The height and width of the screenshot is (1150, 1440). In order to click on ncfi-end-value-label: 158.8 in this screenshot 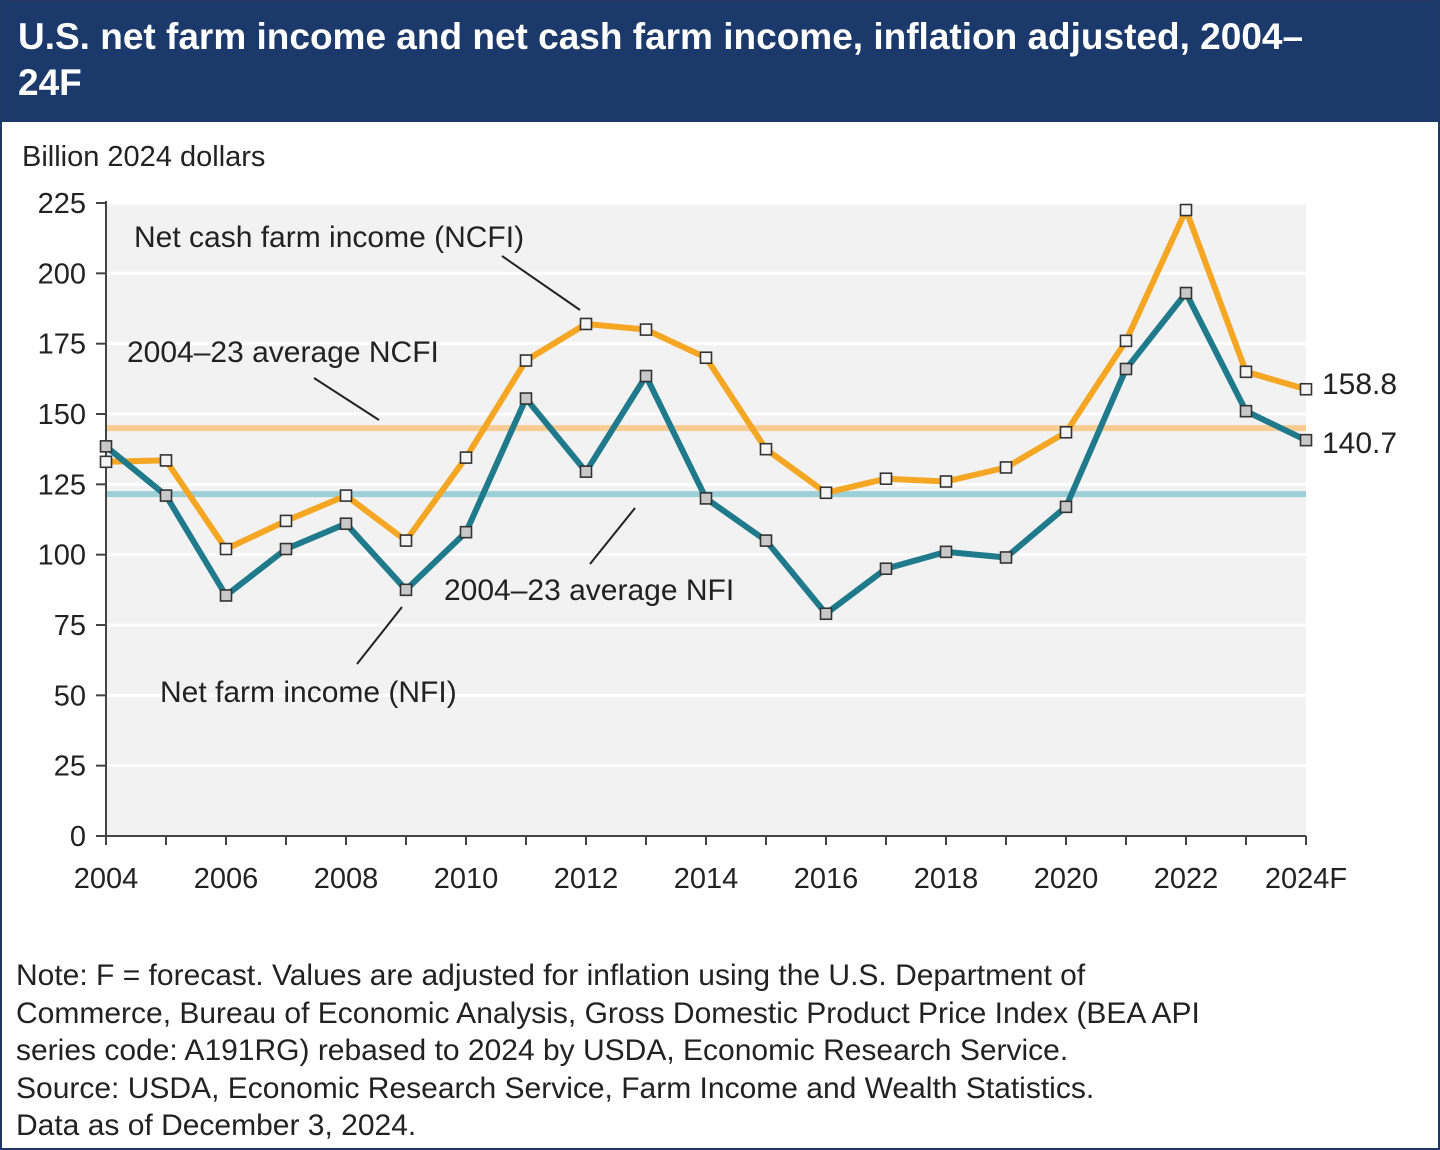, I will do `click(1359, 384)`.